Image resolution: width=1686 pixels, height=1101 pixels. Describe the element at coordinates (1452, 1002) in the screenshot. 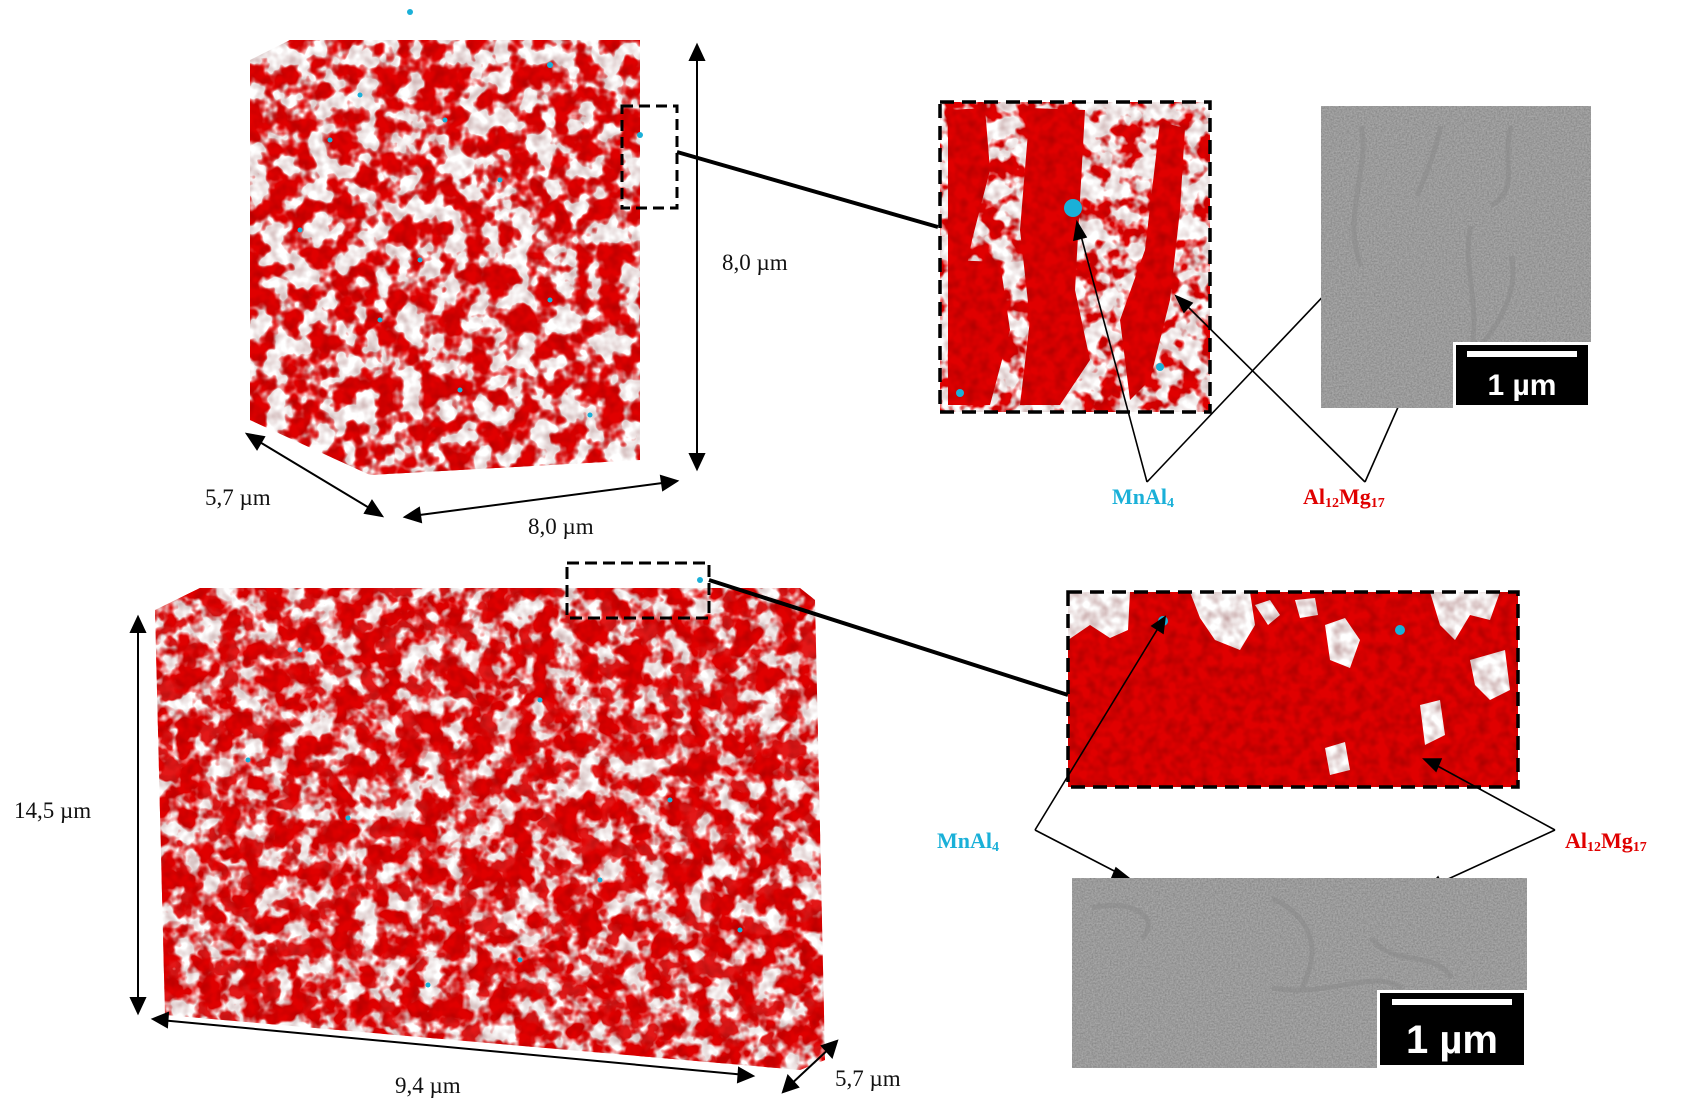

I see `bottom-scalebar-line` at that location.